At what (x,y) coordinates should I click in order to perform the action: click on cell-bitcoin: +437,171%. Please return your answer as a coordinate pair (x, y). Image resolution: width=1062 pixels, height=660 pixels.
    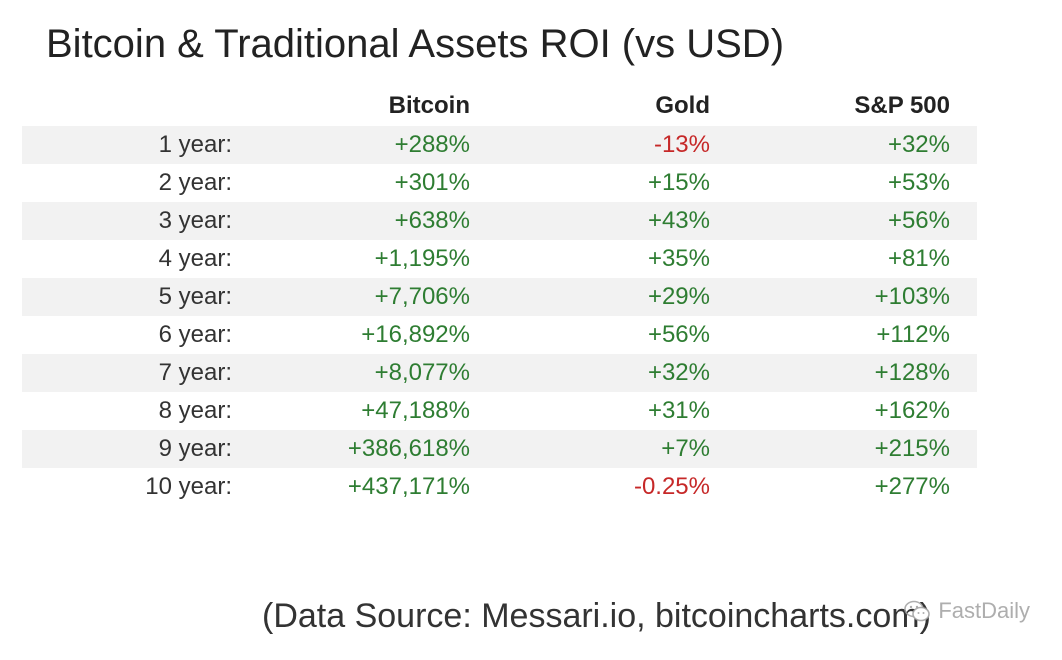
    Looking at the image, I should click on (408, 486).